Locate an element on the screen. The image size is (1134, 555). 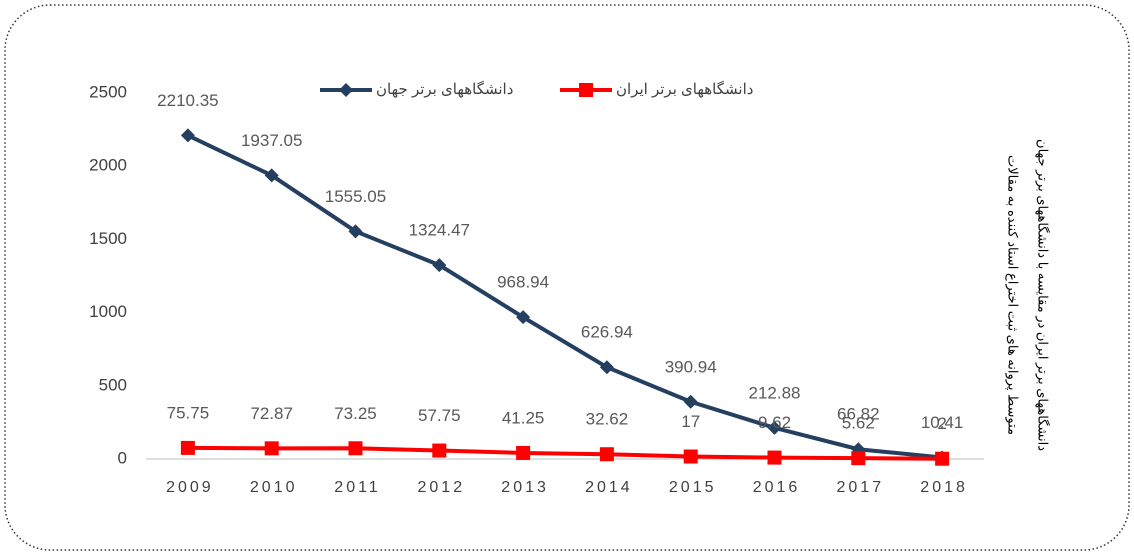
legend-label: دانشگاههای برتر جهان is located at coordinates (444, 89).